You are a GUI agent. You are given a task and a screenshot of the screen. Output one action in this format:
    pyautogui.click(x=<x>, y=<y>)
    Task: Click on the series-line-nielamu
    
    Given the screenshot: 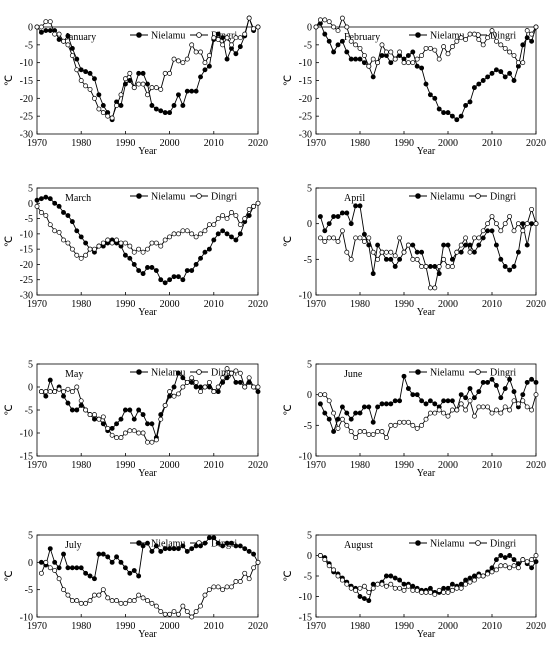 What is the action you would take?
    pyautogui.click(x=150, y=405)
    